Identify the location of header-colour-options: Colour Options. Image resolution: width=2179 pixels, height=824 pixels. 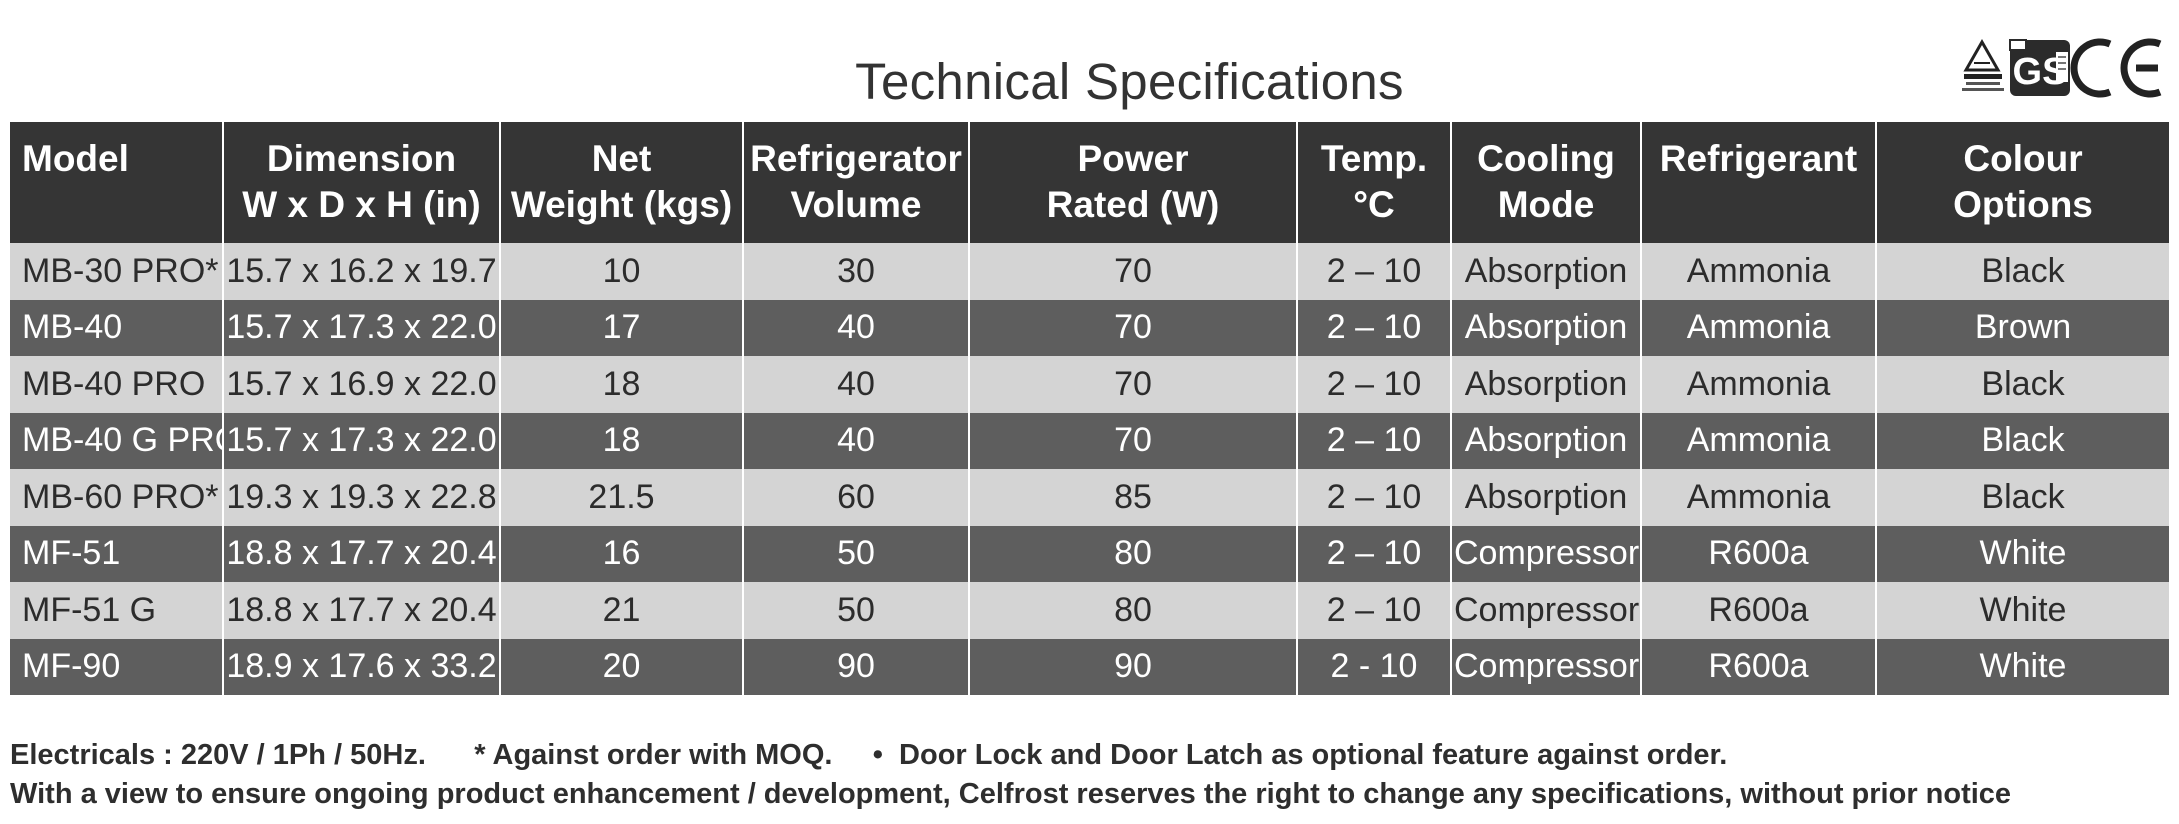
(2022, 182).